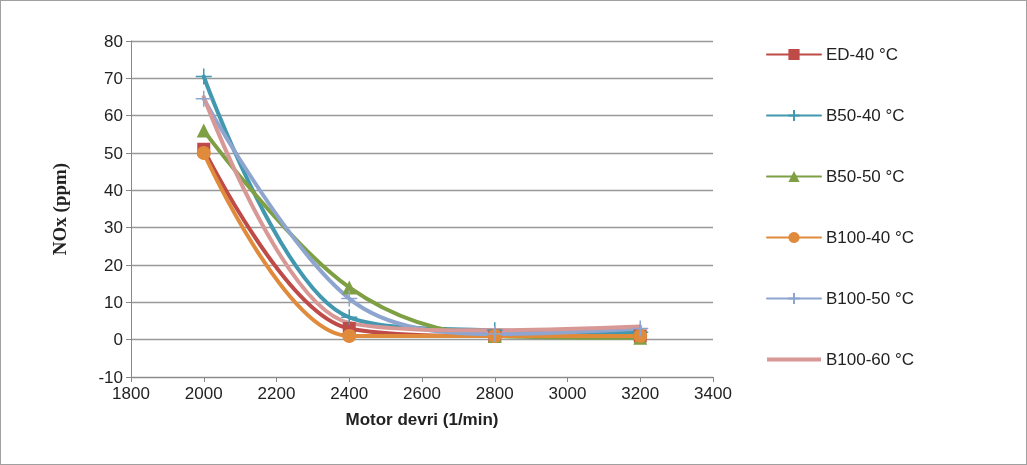  Describe the element at coordinates (865, 115) in the screenshot. I see `legend-label: B50-40 °C` at that location.